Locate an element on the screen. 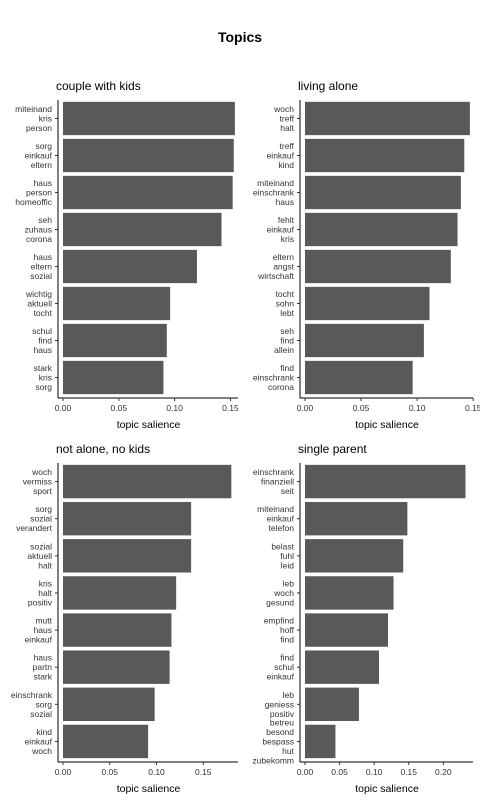 Image resolution: width=480 pixels, height=800 pixels. category-word: partn is located at coordinates (43, 667).